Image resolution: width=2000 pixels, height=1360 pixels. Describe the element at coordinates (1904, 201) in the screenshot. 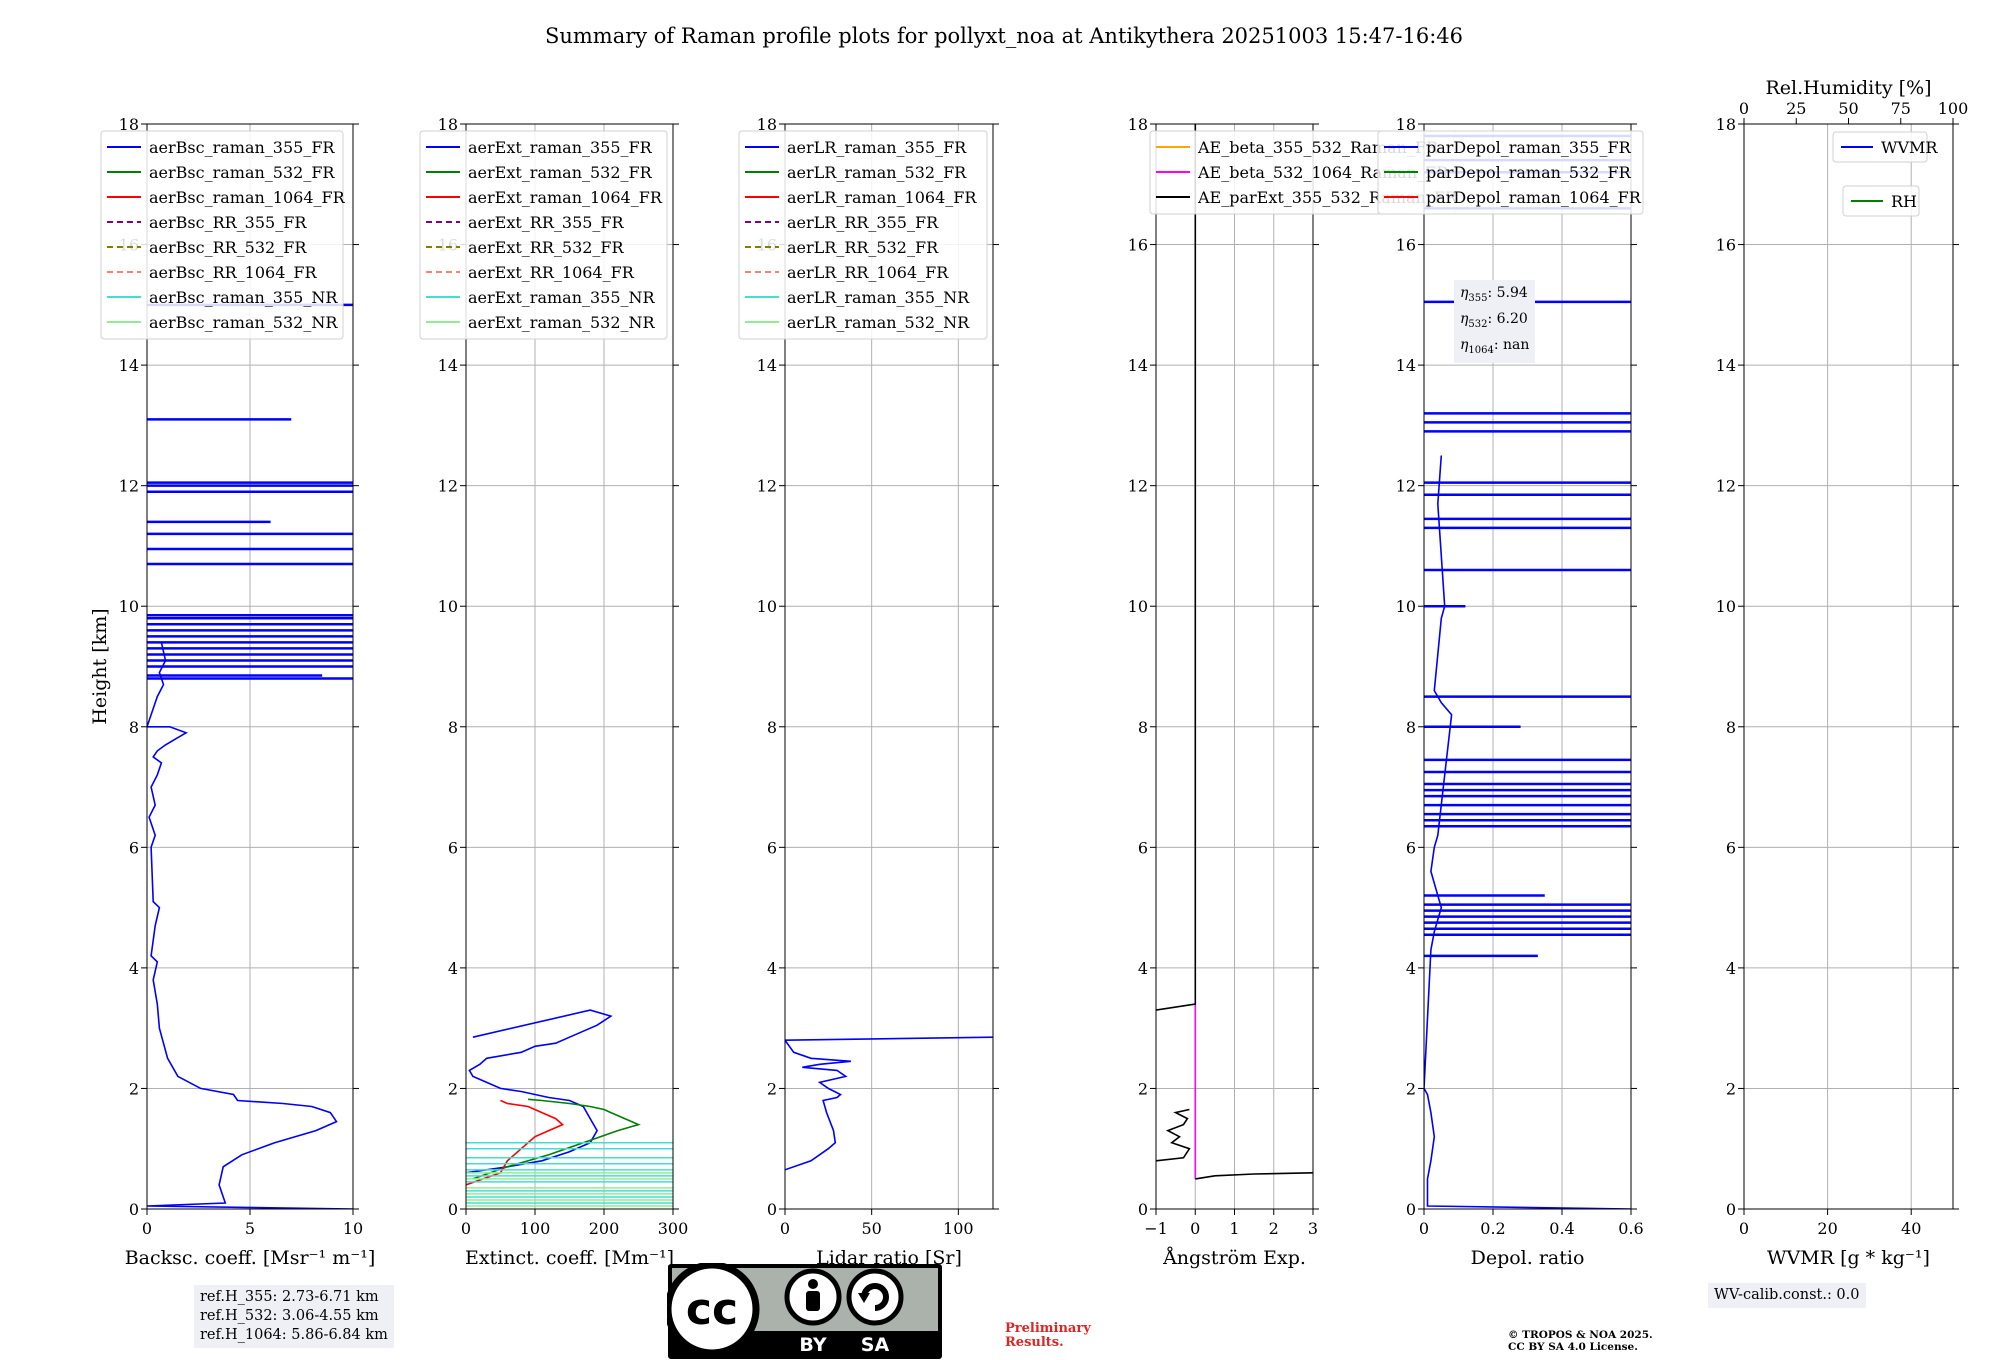

I see `legend-entry: RH` at that location.